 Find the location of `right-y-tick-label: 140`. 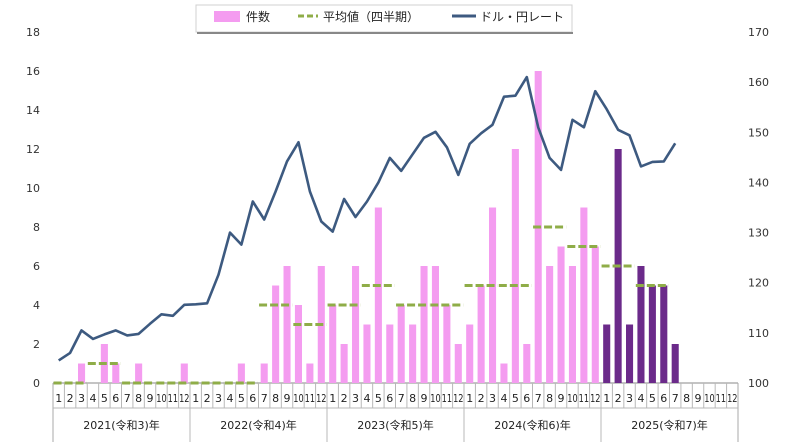

right-y-tick-label: 140 is located at coordinates (758, 182).